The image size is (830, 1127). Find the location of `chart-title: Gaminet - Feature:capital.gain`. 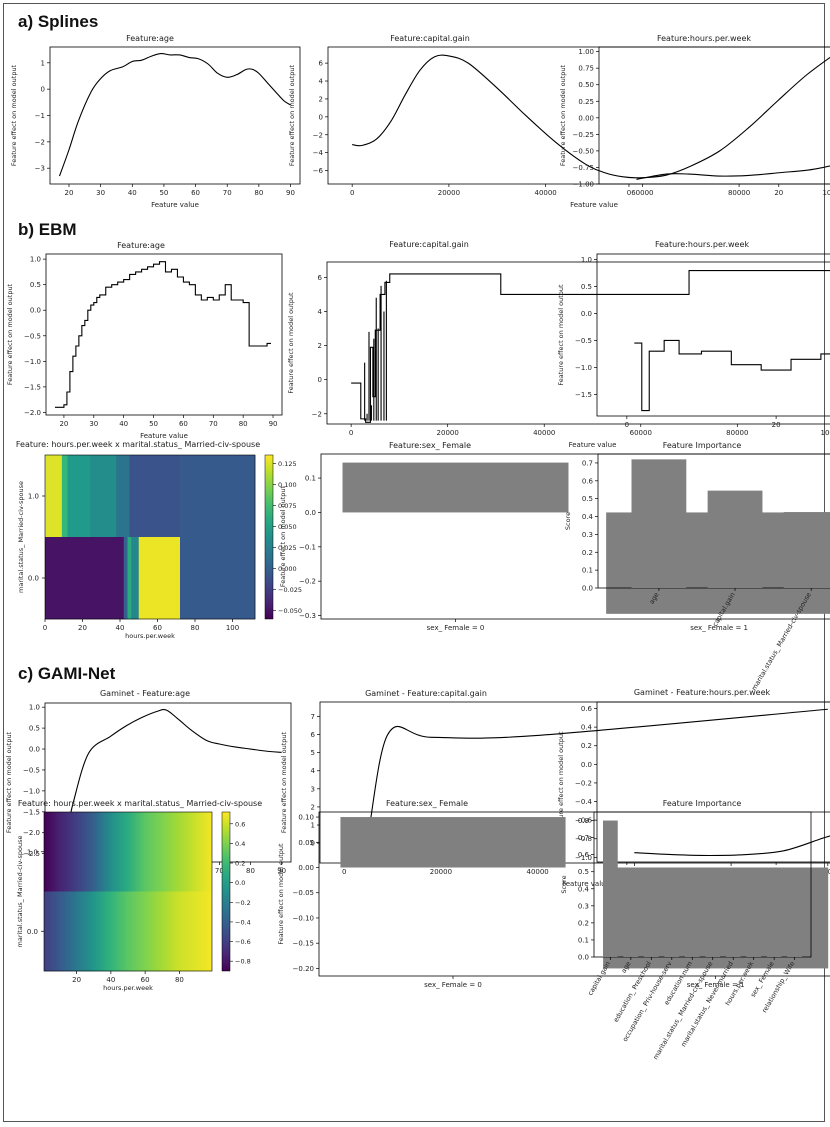

chart-title: Gaminet - Feature:capital.gain is located at coordinates (426, 693).